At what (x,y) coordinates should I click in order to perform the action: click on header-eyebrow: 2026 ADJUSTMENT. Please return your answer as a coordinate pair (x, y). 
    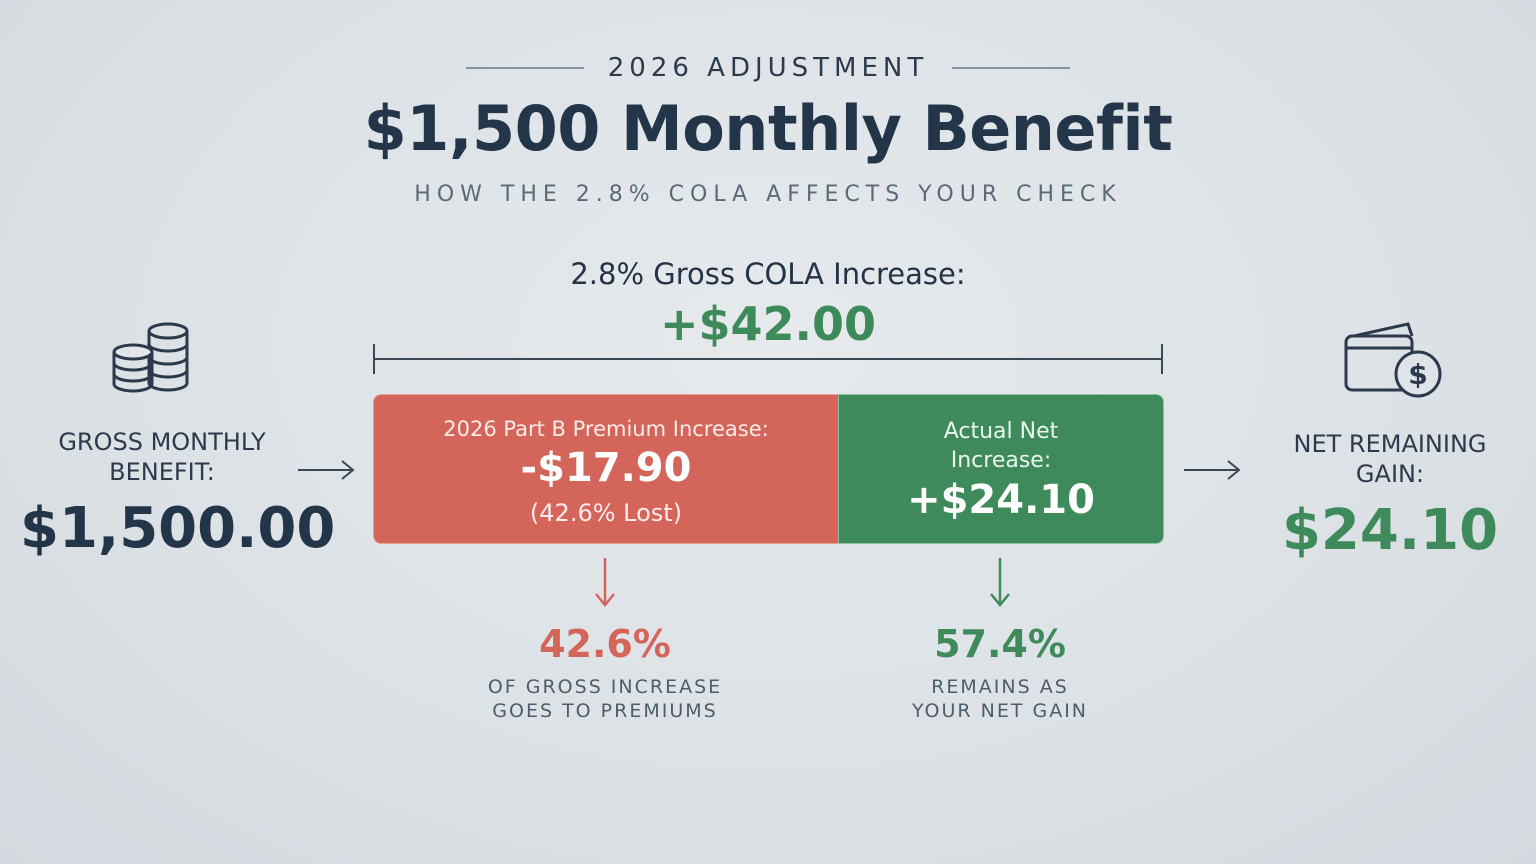
    Looking at the image, I should click on (768, 68).